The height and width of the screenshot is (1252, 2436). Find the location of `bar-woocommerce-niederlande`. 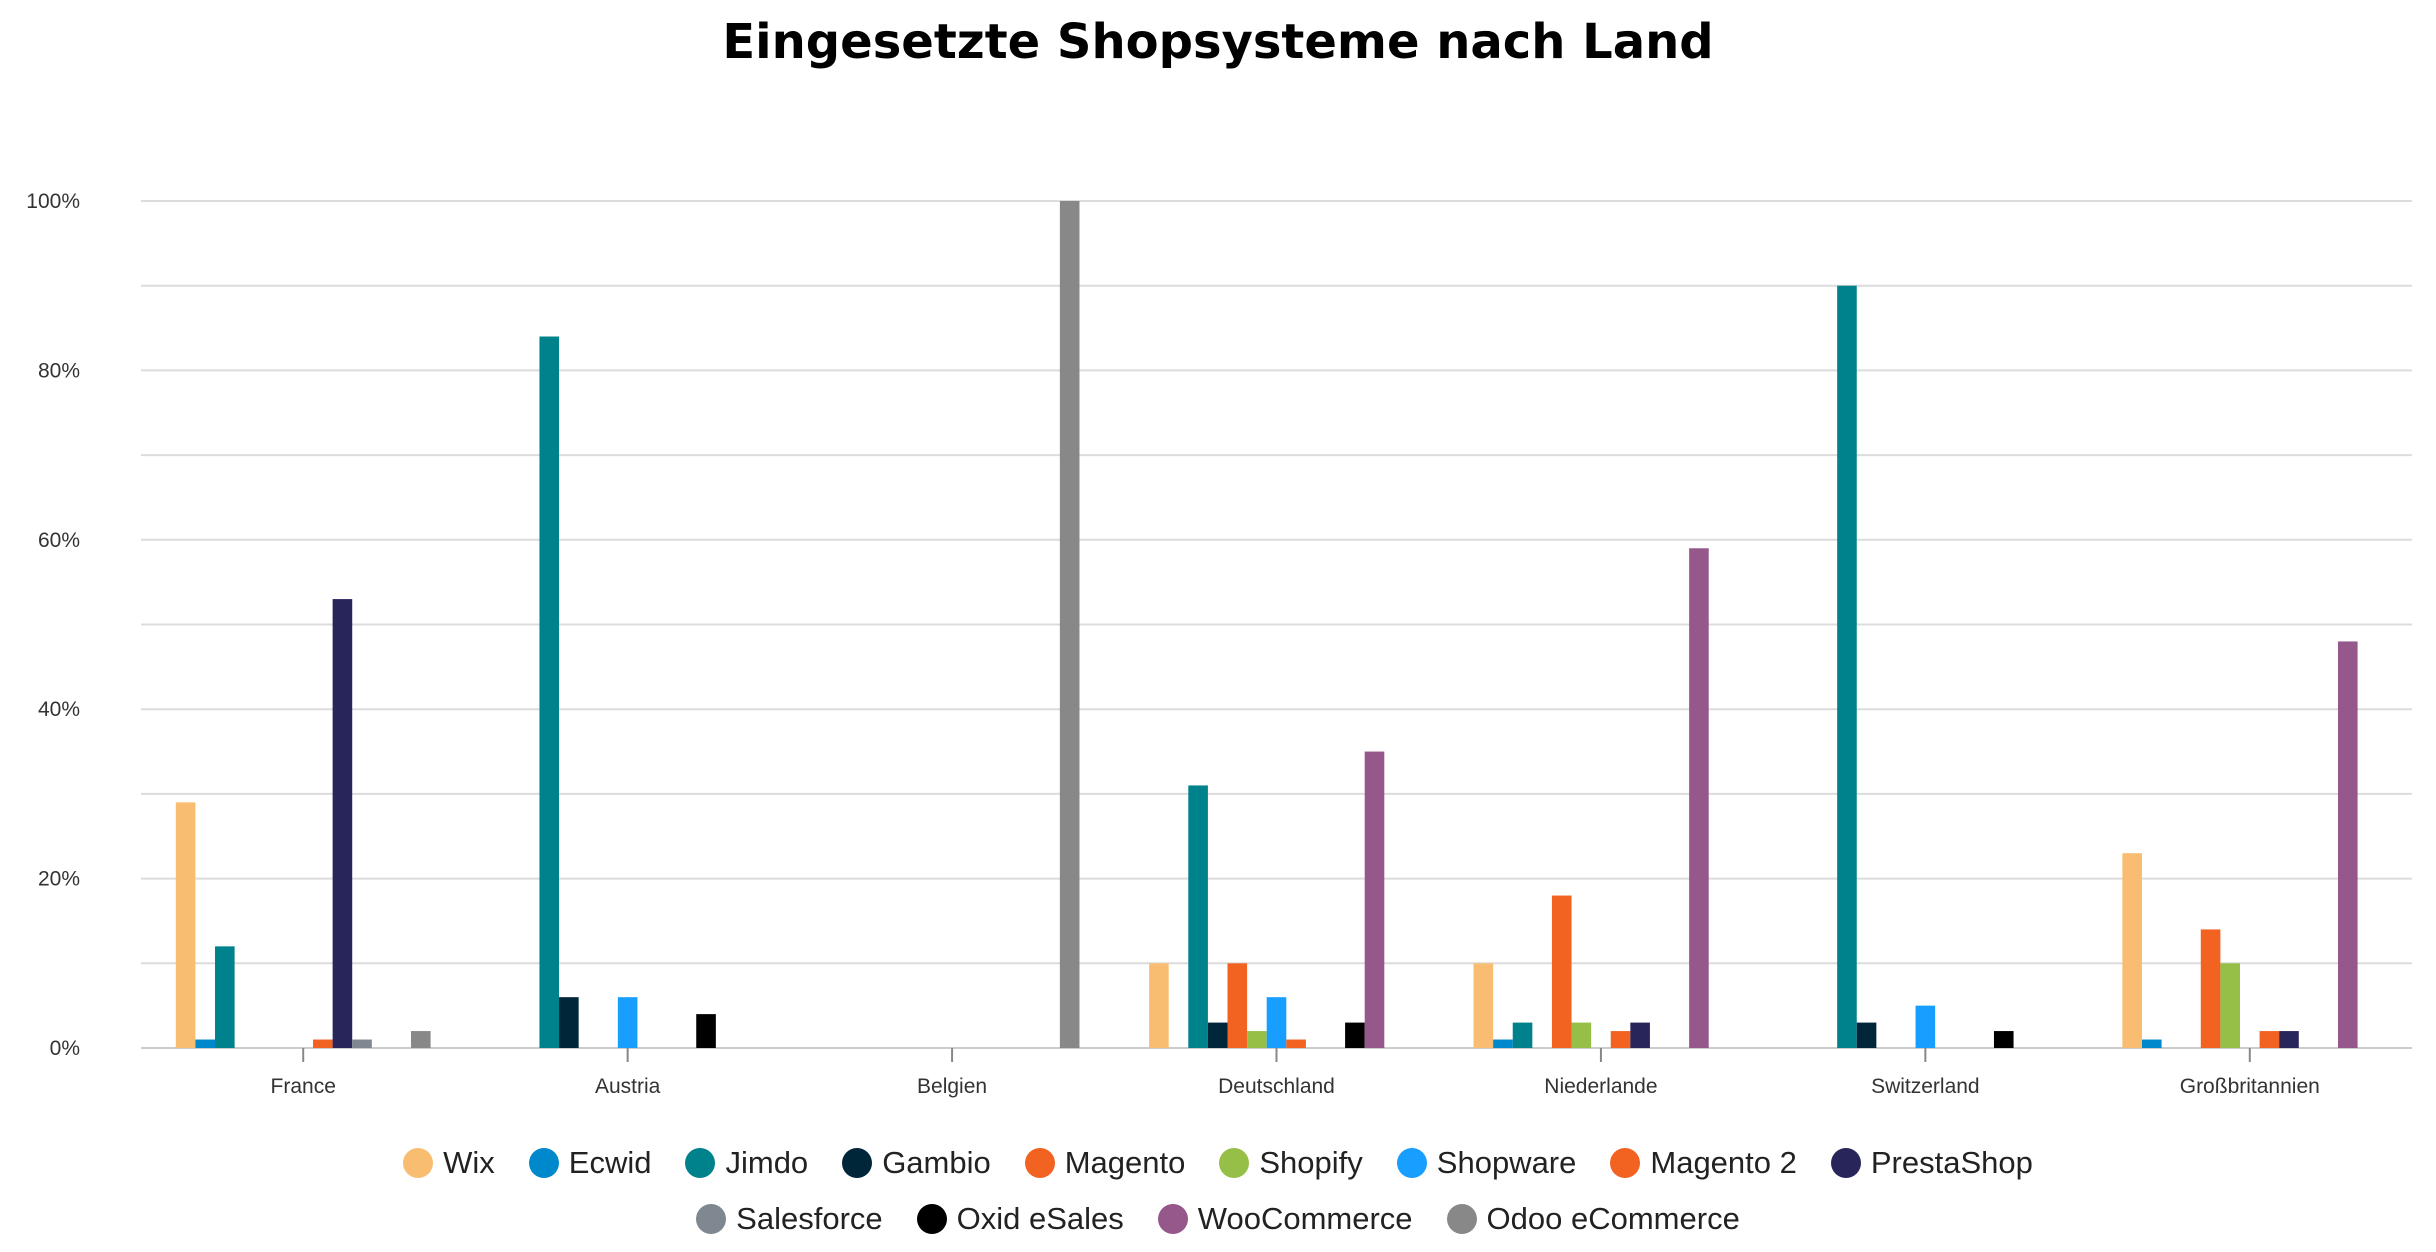

bar-woocommerce-niederlande is located at coordinates (1699, 798).